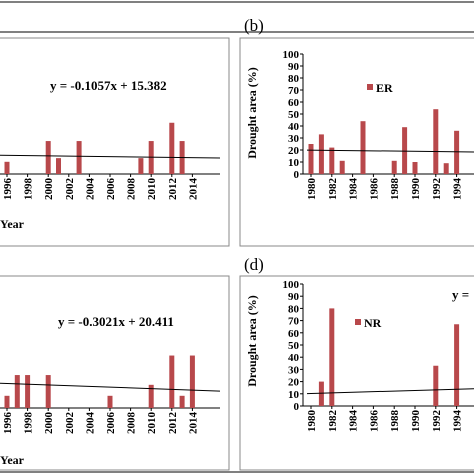 The image size is (474, 474). What do you see at coordinates (110, 387) in the screenshot?
I see `left-bottom-trend-line` at bounding box center [110, 387].